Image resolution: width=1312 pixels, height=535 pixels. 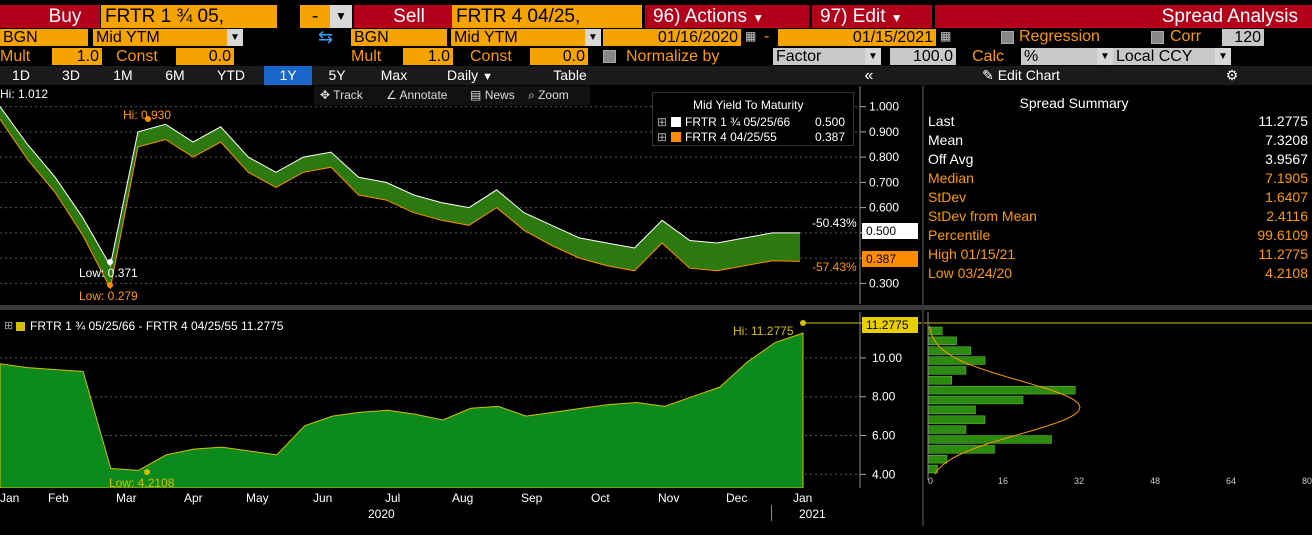 What do you see at coordinates (1286, 273) in the screenshot?
I see `summary-value: 4.2108` at bounding box center [1286, 273].